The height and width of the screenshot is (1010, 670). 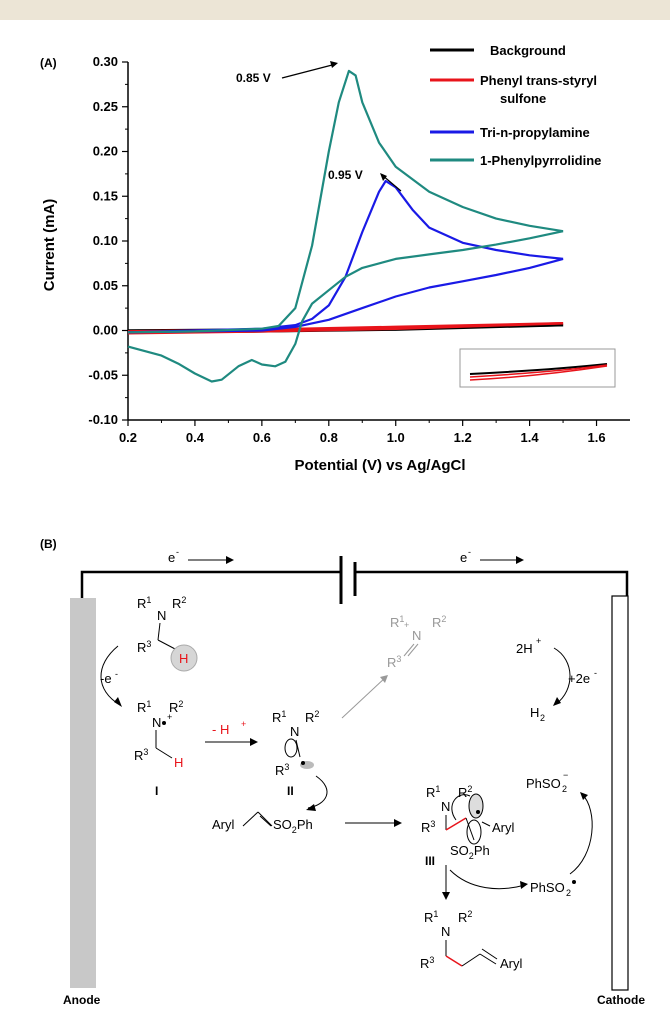 I want to click on x-tick-label: 1.6, so click(x=596, y=437).